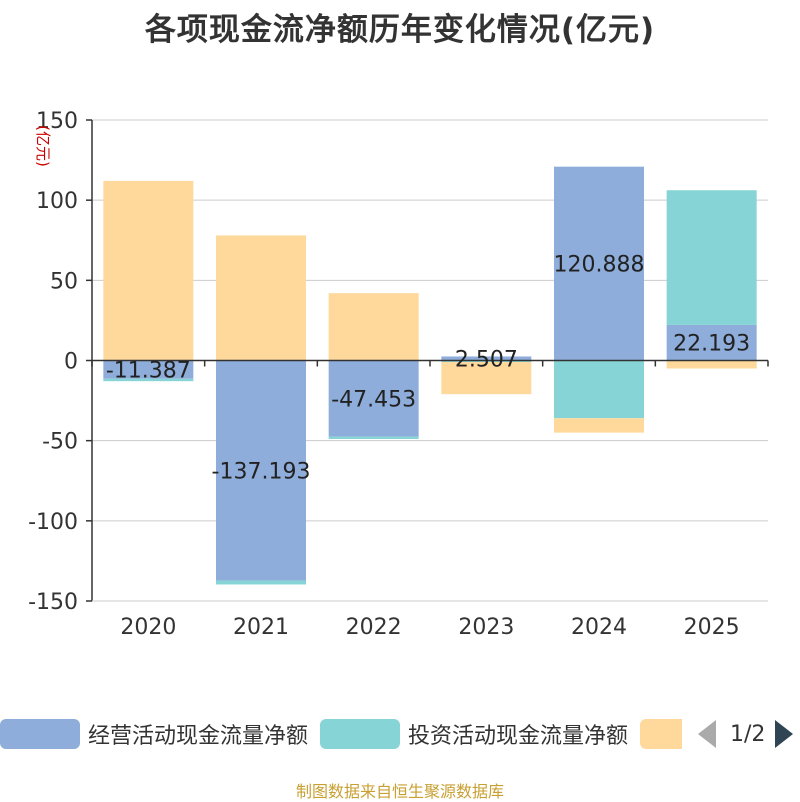 Image resolution: width=800 pixels, height=802 pixels. What do you see at coordinates (784, 734) in the screenshot?
I see `legend-next-icon` at bounding box center [784, 734].